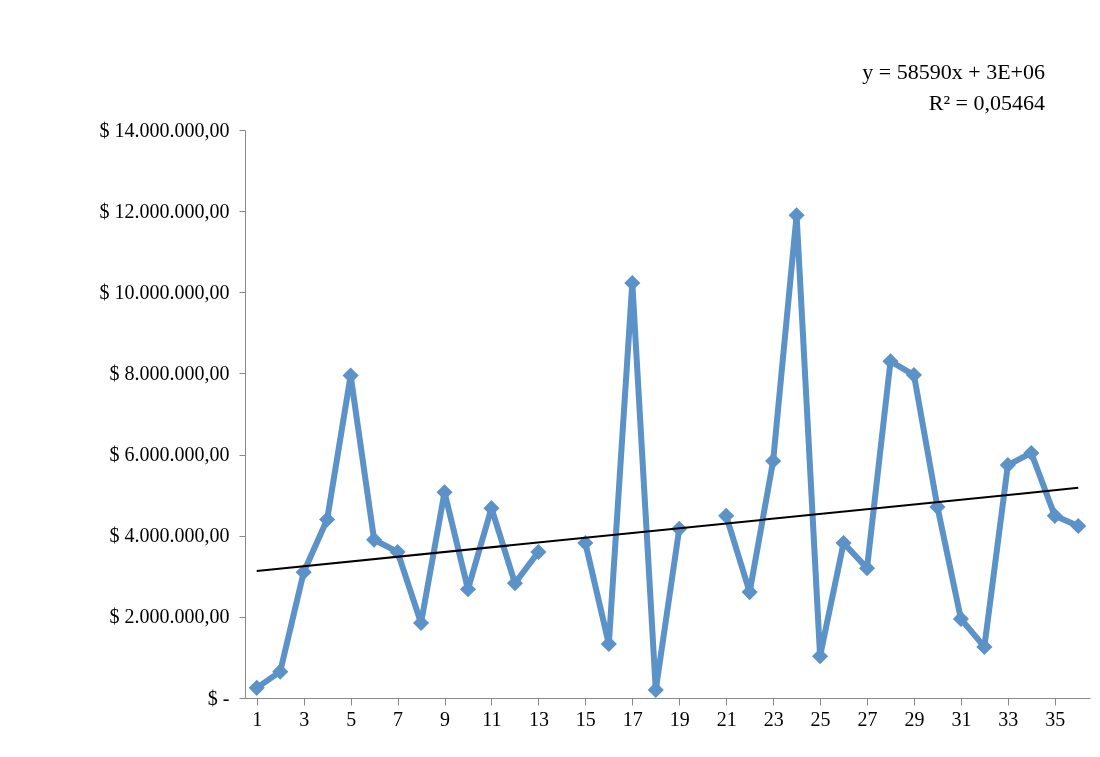 Image resolution: width=1100 pixels, height=757 pixels. Describe the element at coordinates (398, 718) in the screenshot. I see `x-tick-label: 7` at that location.